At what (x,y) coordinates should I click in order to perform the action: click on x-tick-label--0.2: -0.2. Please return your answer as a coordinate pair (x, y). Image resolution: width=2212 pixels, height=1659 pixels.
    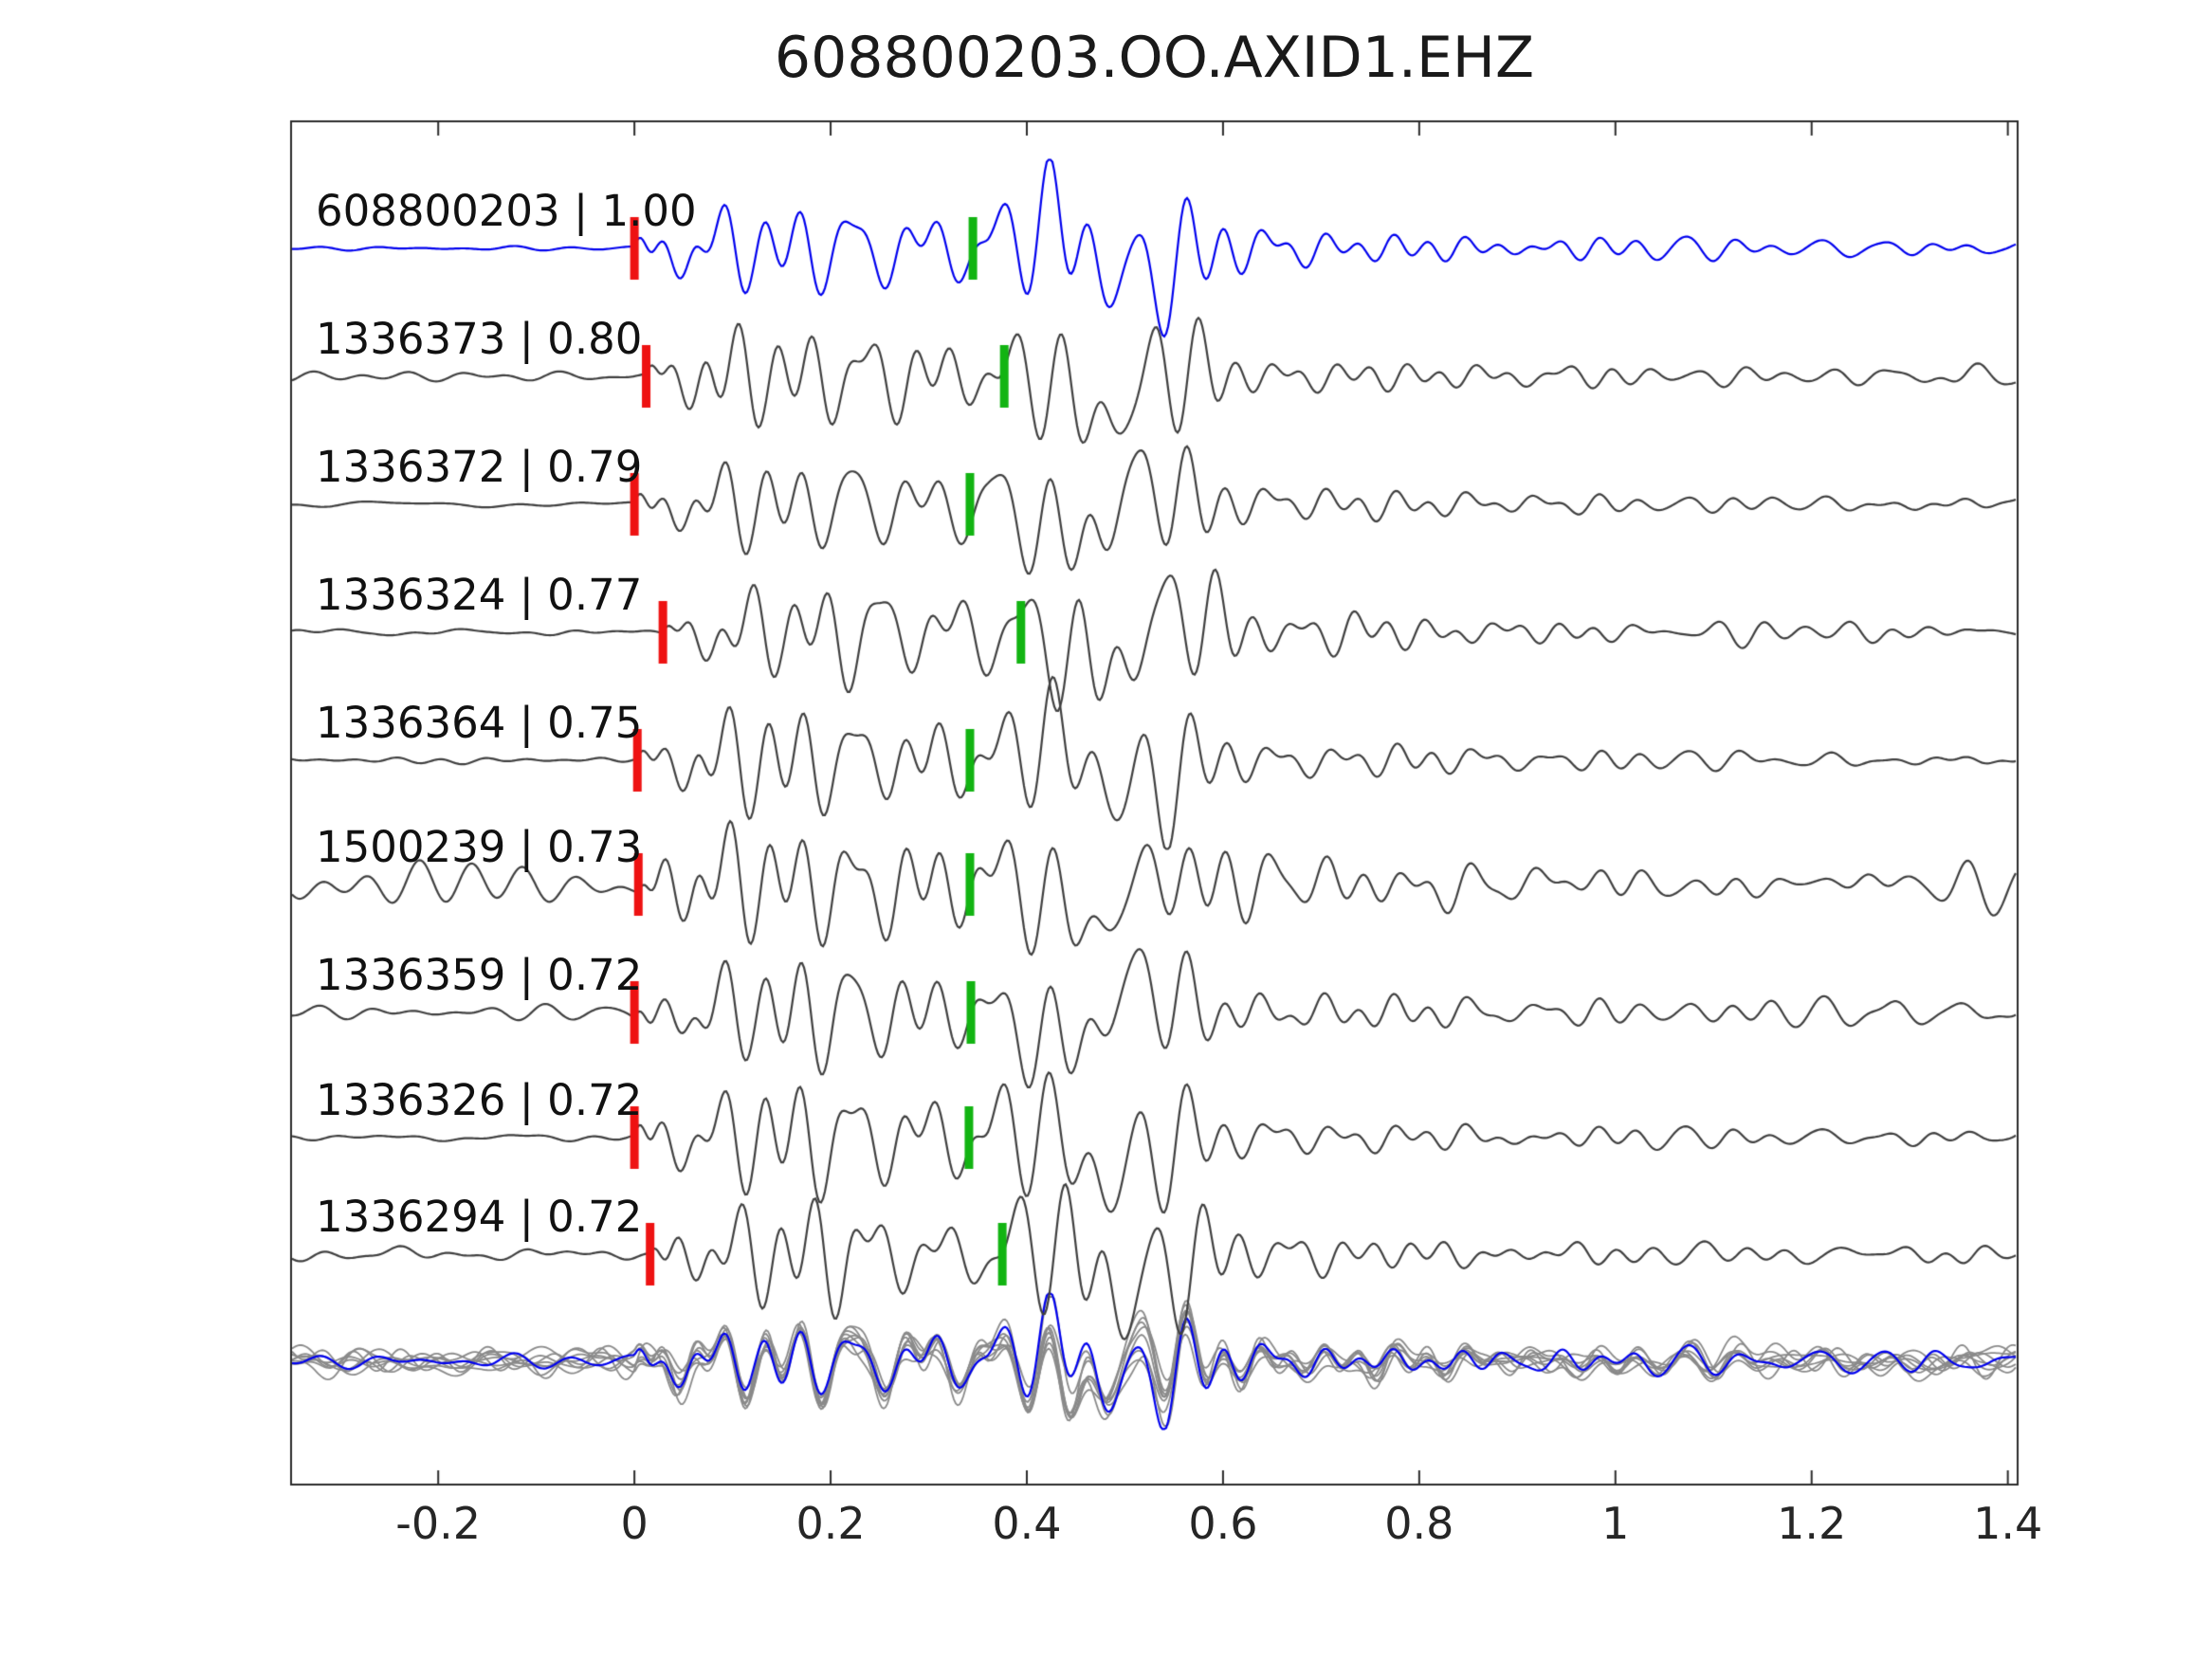
    Looking at the image, I should click on (438, 1523).